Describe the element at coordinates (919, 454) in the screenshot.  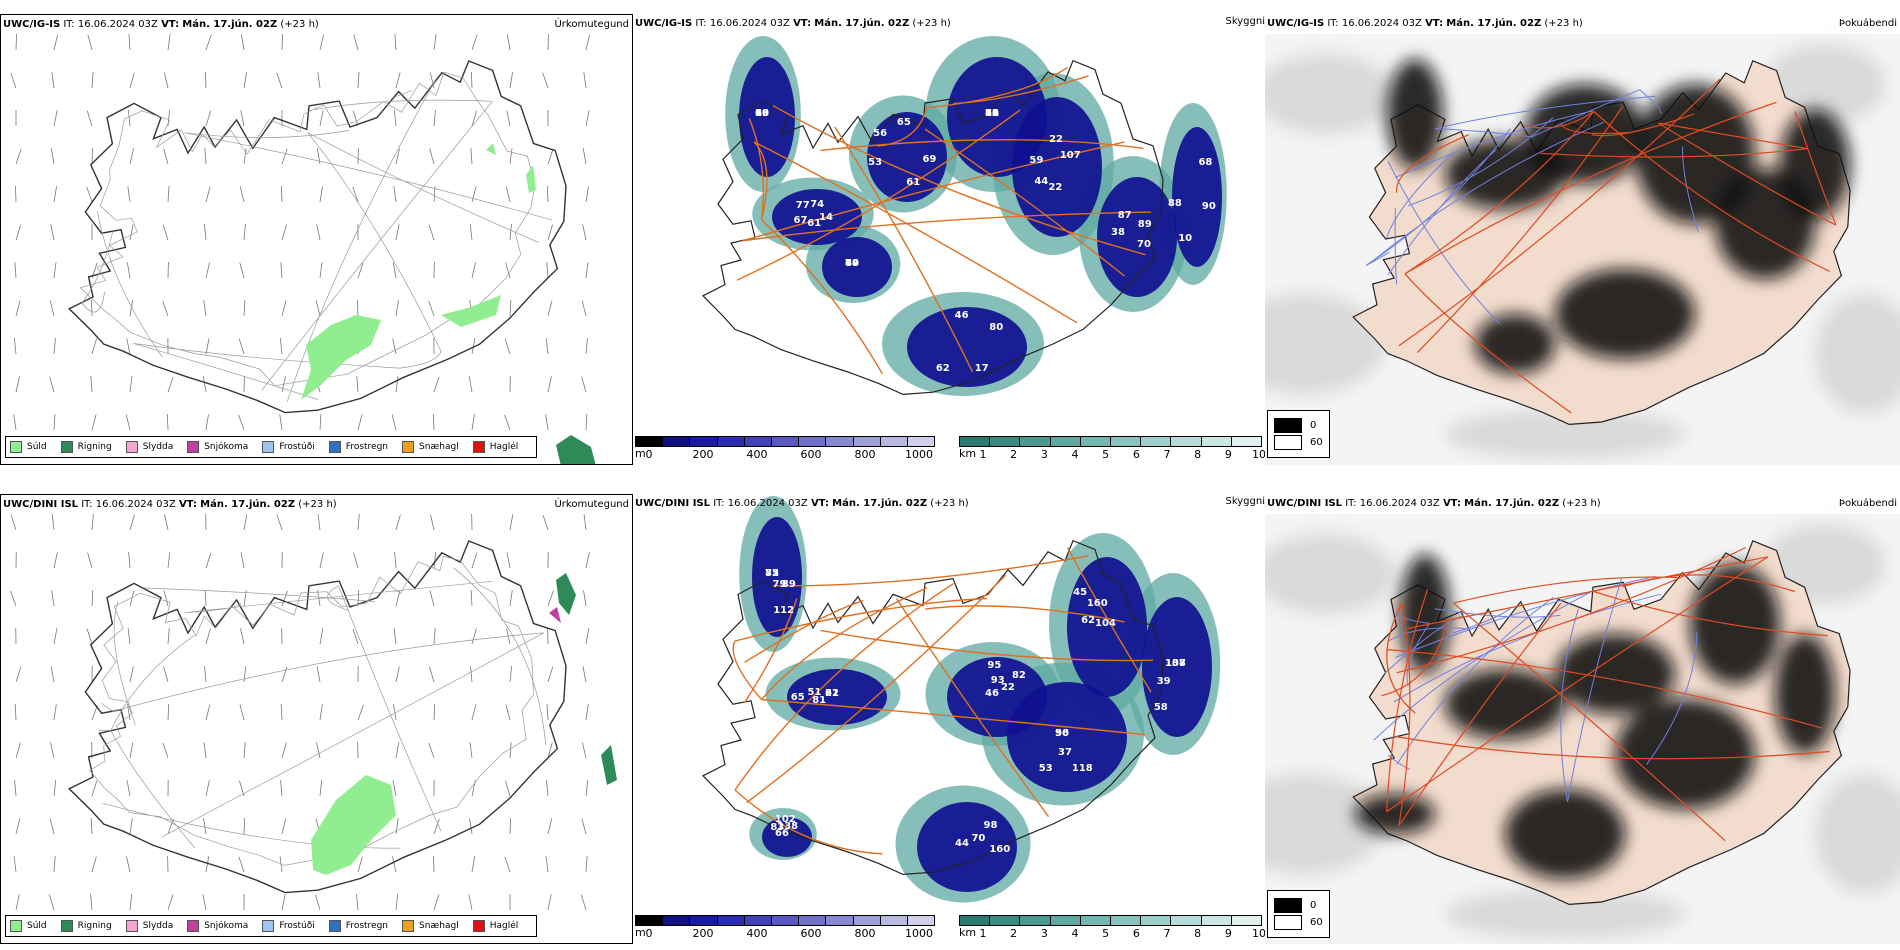
I see `colorbar-tick: 1000` at that location.